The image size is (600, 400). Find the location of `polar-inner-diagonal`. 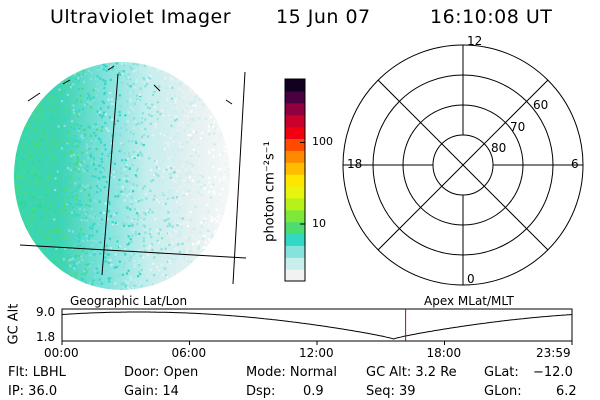

polar-inner-diagonal is located at coordinates (463, 165).